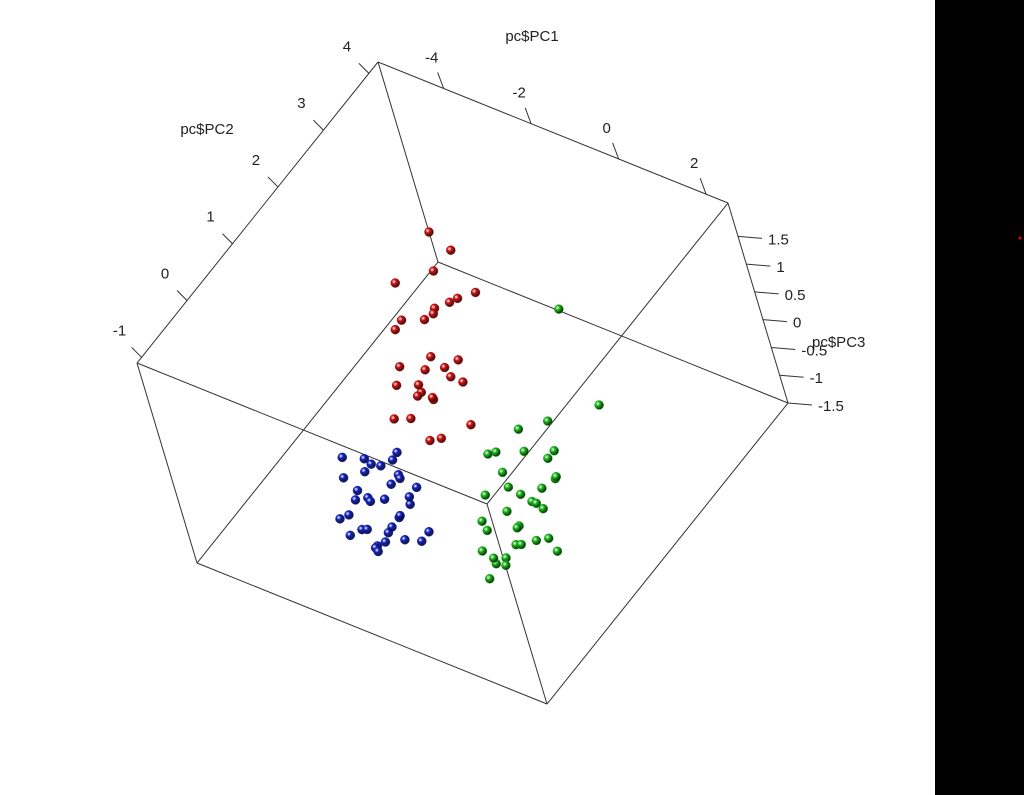 Image resolution: width=1024 pixels, height=795 pixels. Describe the element at coordinates (1020, 238) in the screenshot. I see `marker-dot` at that location.